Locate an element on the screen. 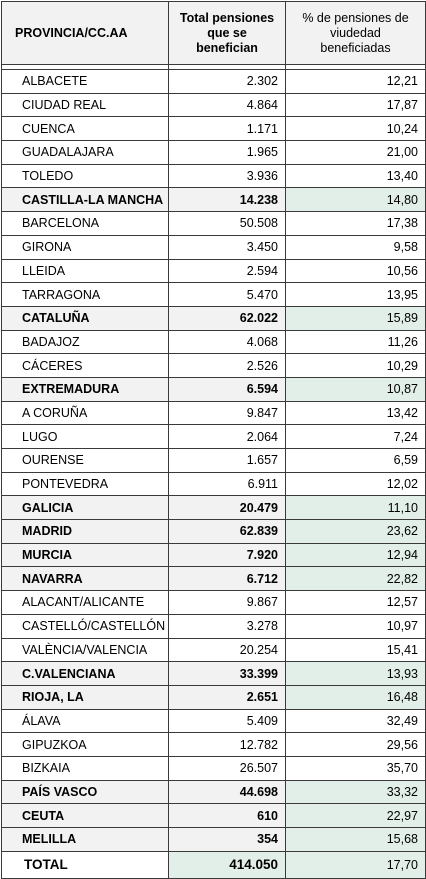  header-total-pensions: Total pensiones que se benefician is located at coordinates (227, 33).